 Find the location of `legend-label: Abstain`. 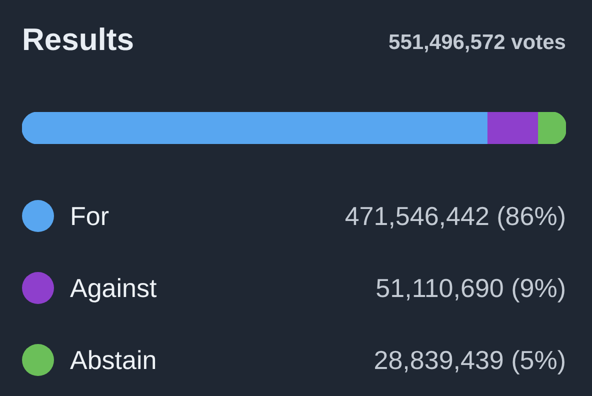

legend-label: Abstain is located at coordinates (113, 360).